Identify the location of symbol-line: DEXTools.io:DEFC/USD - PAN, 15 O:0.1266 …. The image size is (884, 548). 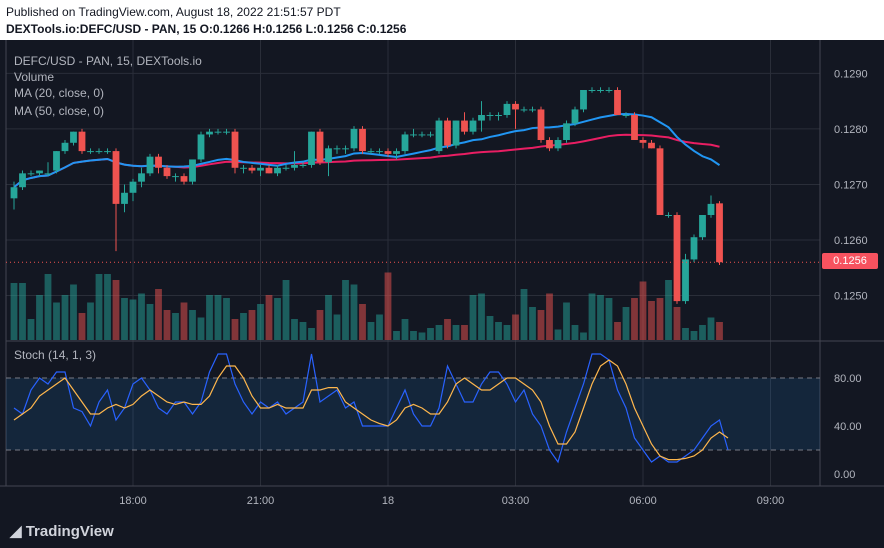
(206, 29).